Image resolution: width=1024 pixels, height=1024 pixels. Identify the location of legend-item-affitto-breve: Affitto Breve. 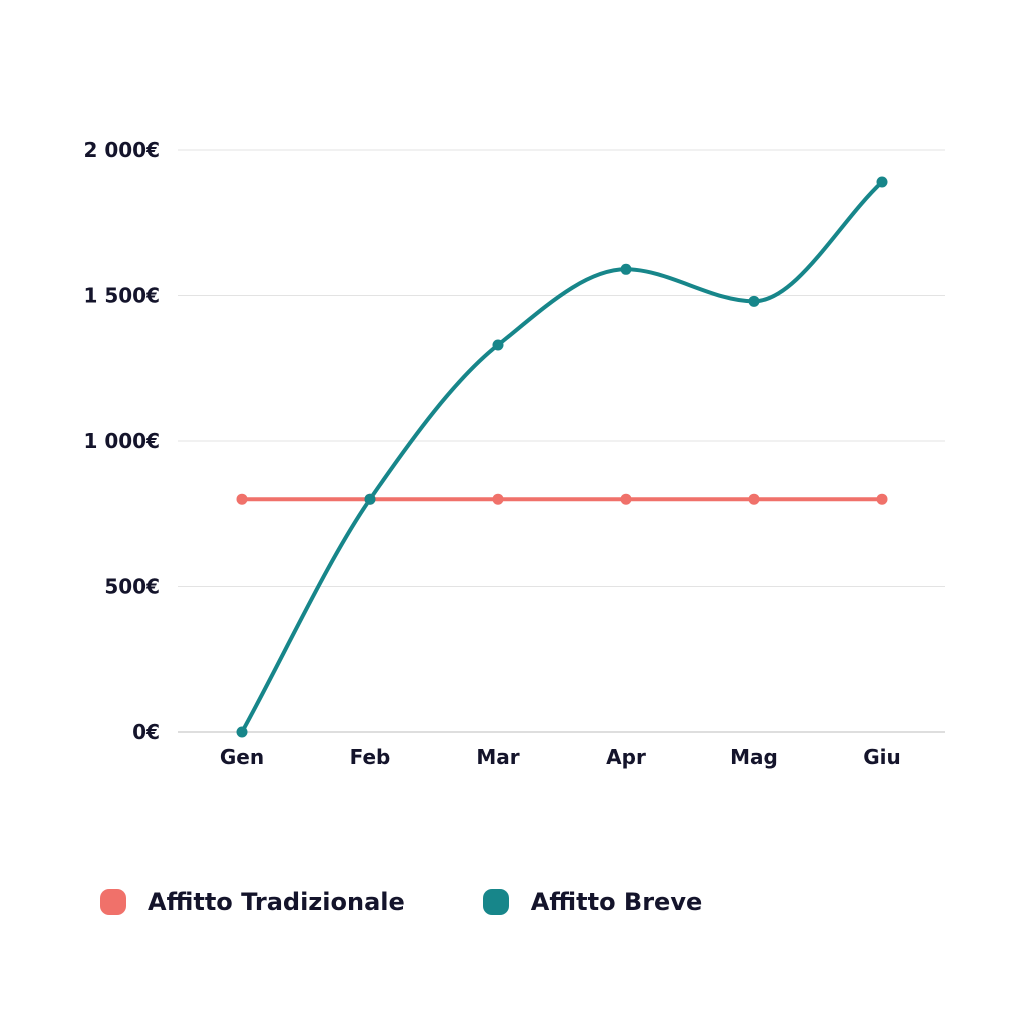
(592, 902).